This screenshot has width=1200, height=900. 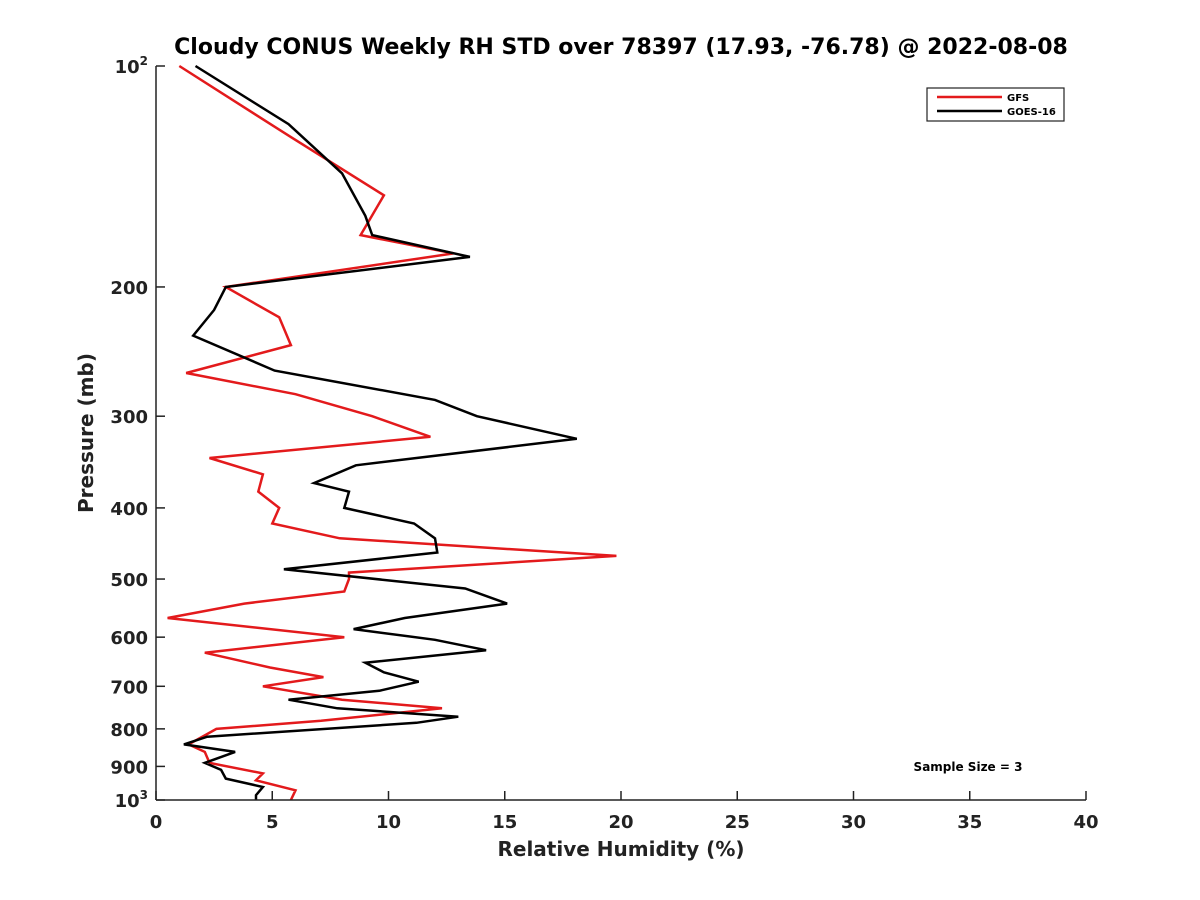 What do you see at coordinates (86, 433) in the screenshot?
I see `y-axis-label: Pressure (mb)` at bounding box center [86, 433].